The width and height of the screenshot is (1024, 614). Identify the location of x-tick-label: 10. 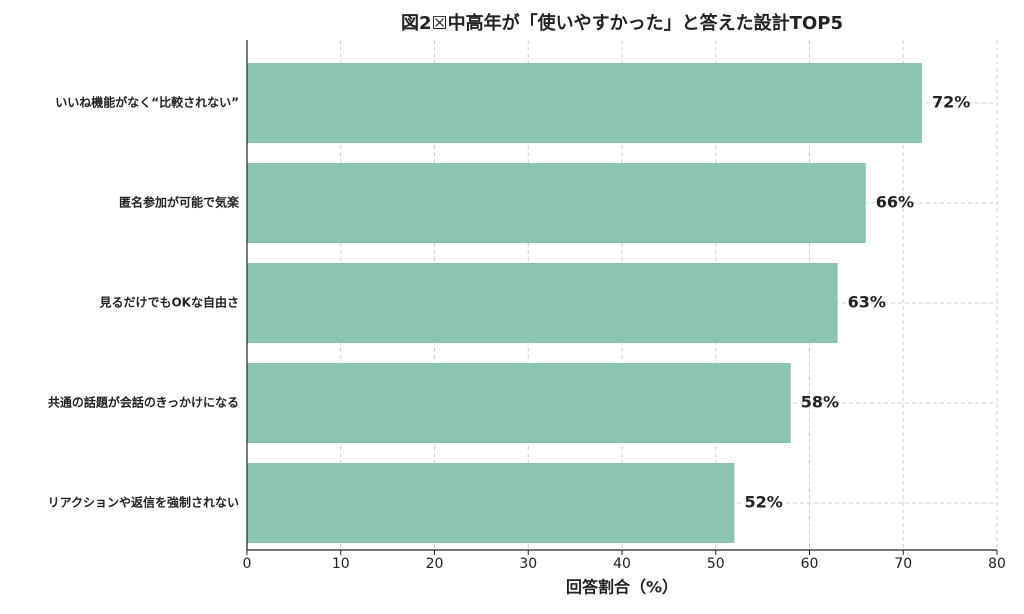
(341, 564).